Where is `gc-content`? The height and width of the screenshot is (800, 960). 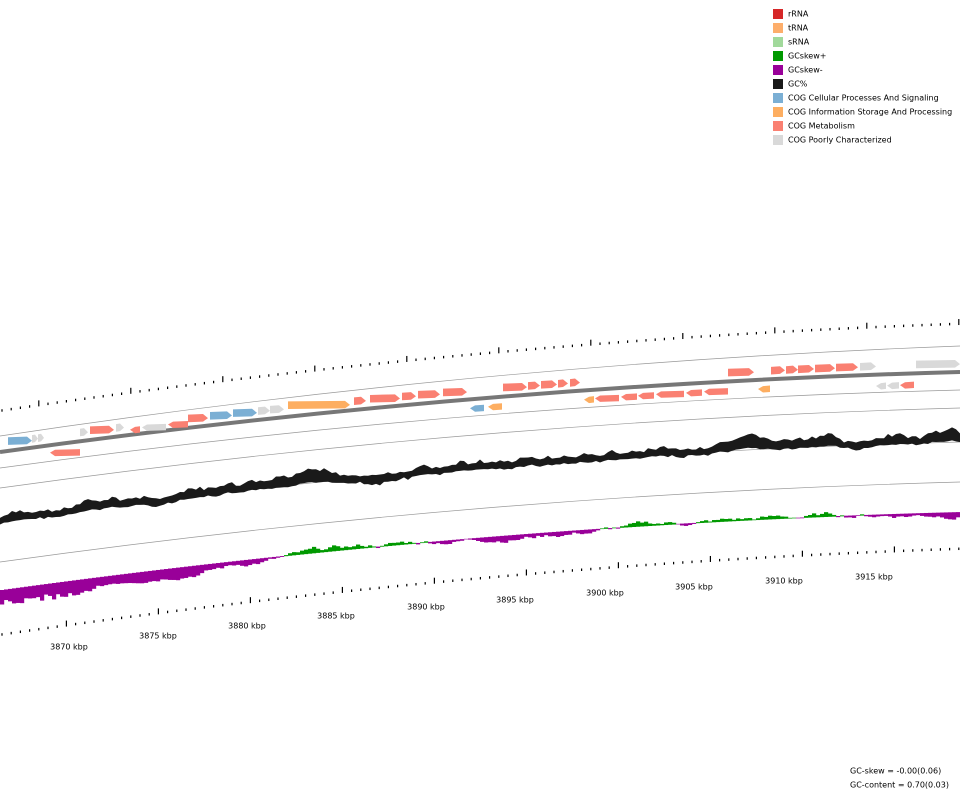 gc-content is located at coordinates (480, 476).